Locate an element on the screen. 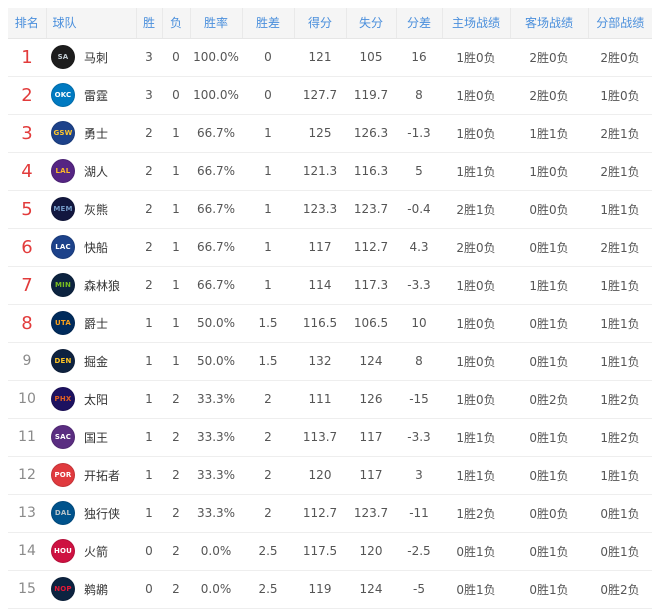 Image resolution: width=660 pixels, height=609 pixels. point-diff-cell: 8 is located at coordinates (419, 361).